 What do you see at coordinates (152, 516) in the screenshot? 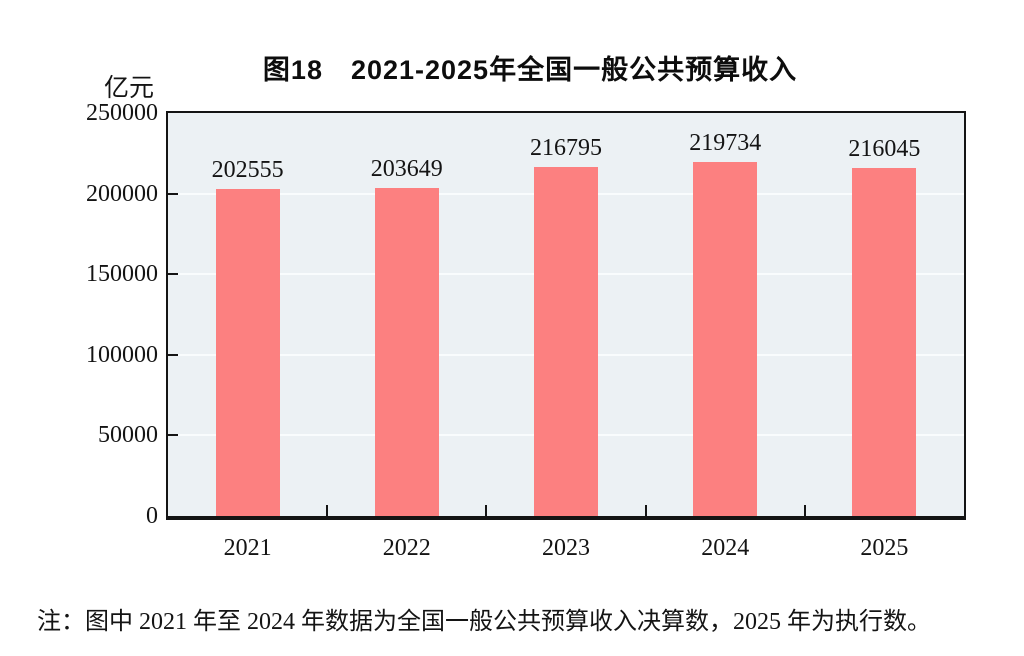
I see `y-tick-label: 0` at bounding box center [152, 516].